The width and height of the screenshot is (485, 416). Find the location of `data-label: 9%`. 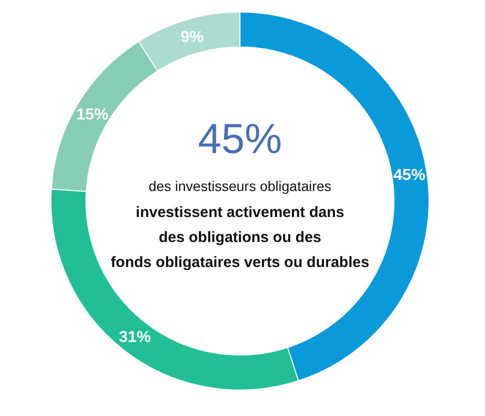

data-label: 9% is located at coordinates (192, 37).